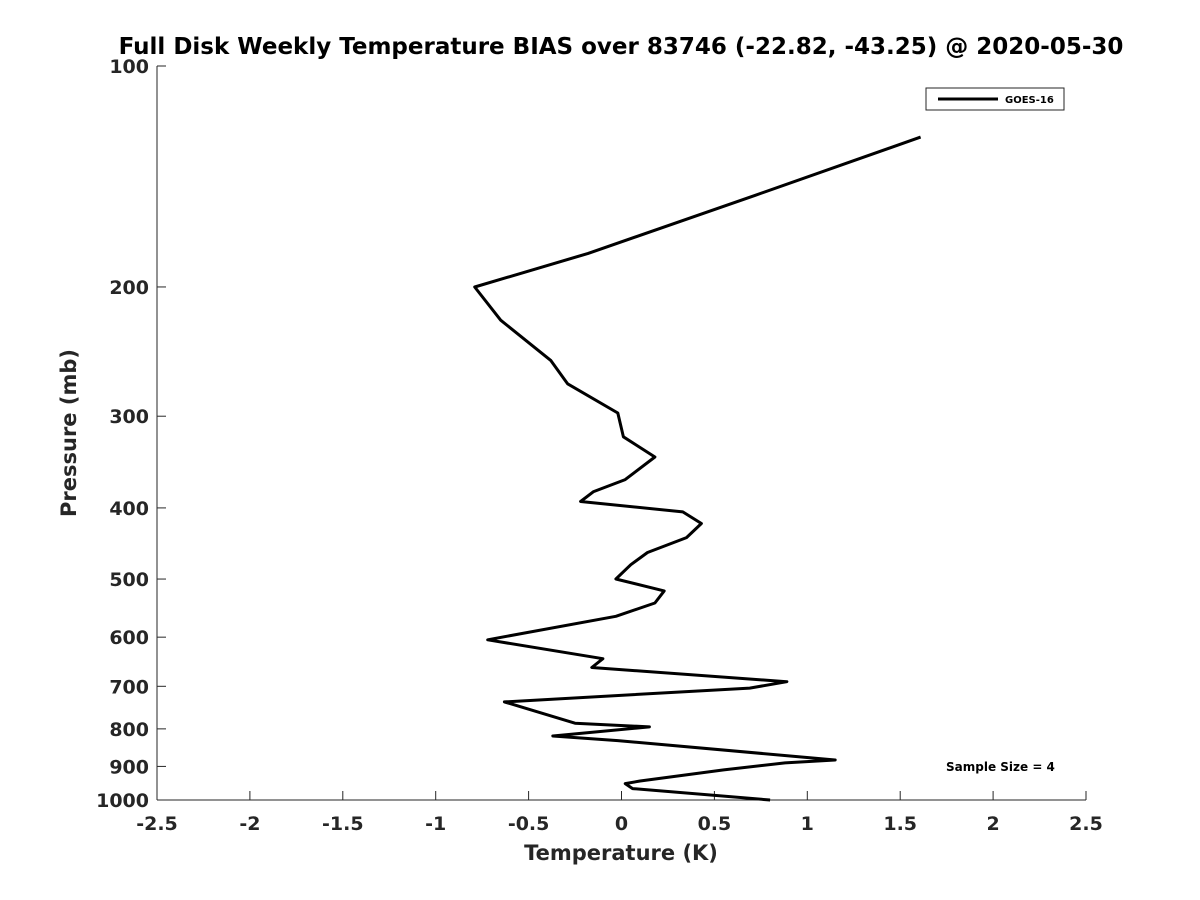 This screenshot has height=900, width=1200. I want to click on x-ticks: -2.5 -2 -1.5 -1 -0.5 0 0.5 1 1.5 2 2.5, so click(619, 813).